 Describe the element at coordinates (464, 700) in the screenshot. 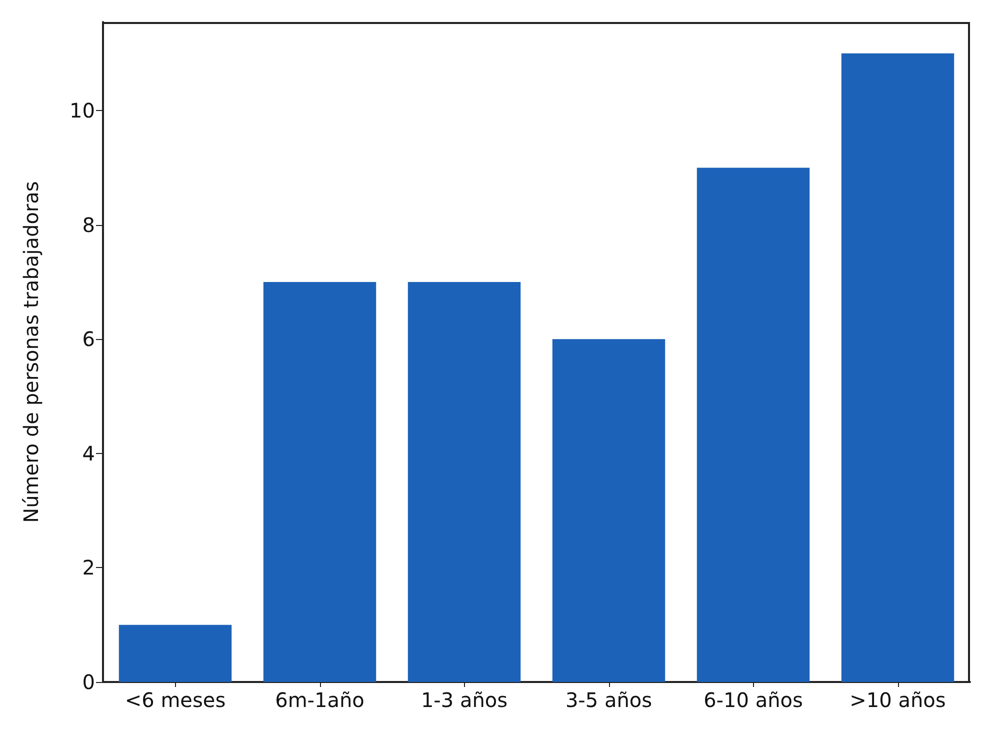

I see `x-tick-label: 1-3 años` at that location.